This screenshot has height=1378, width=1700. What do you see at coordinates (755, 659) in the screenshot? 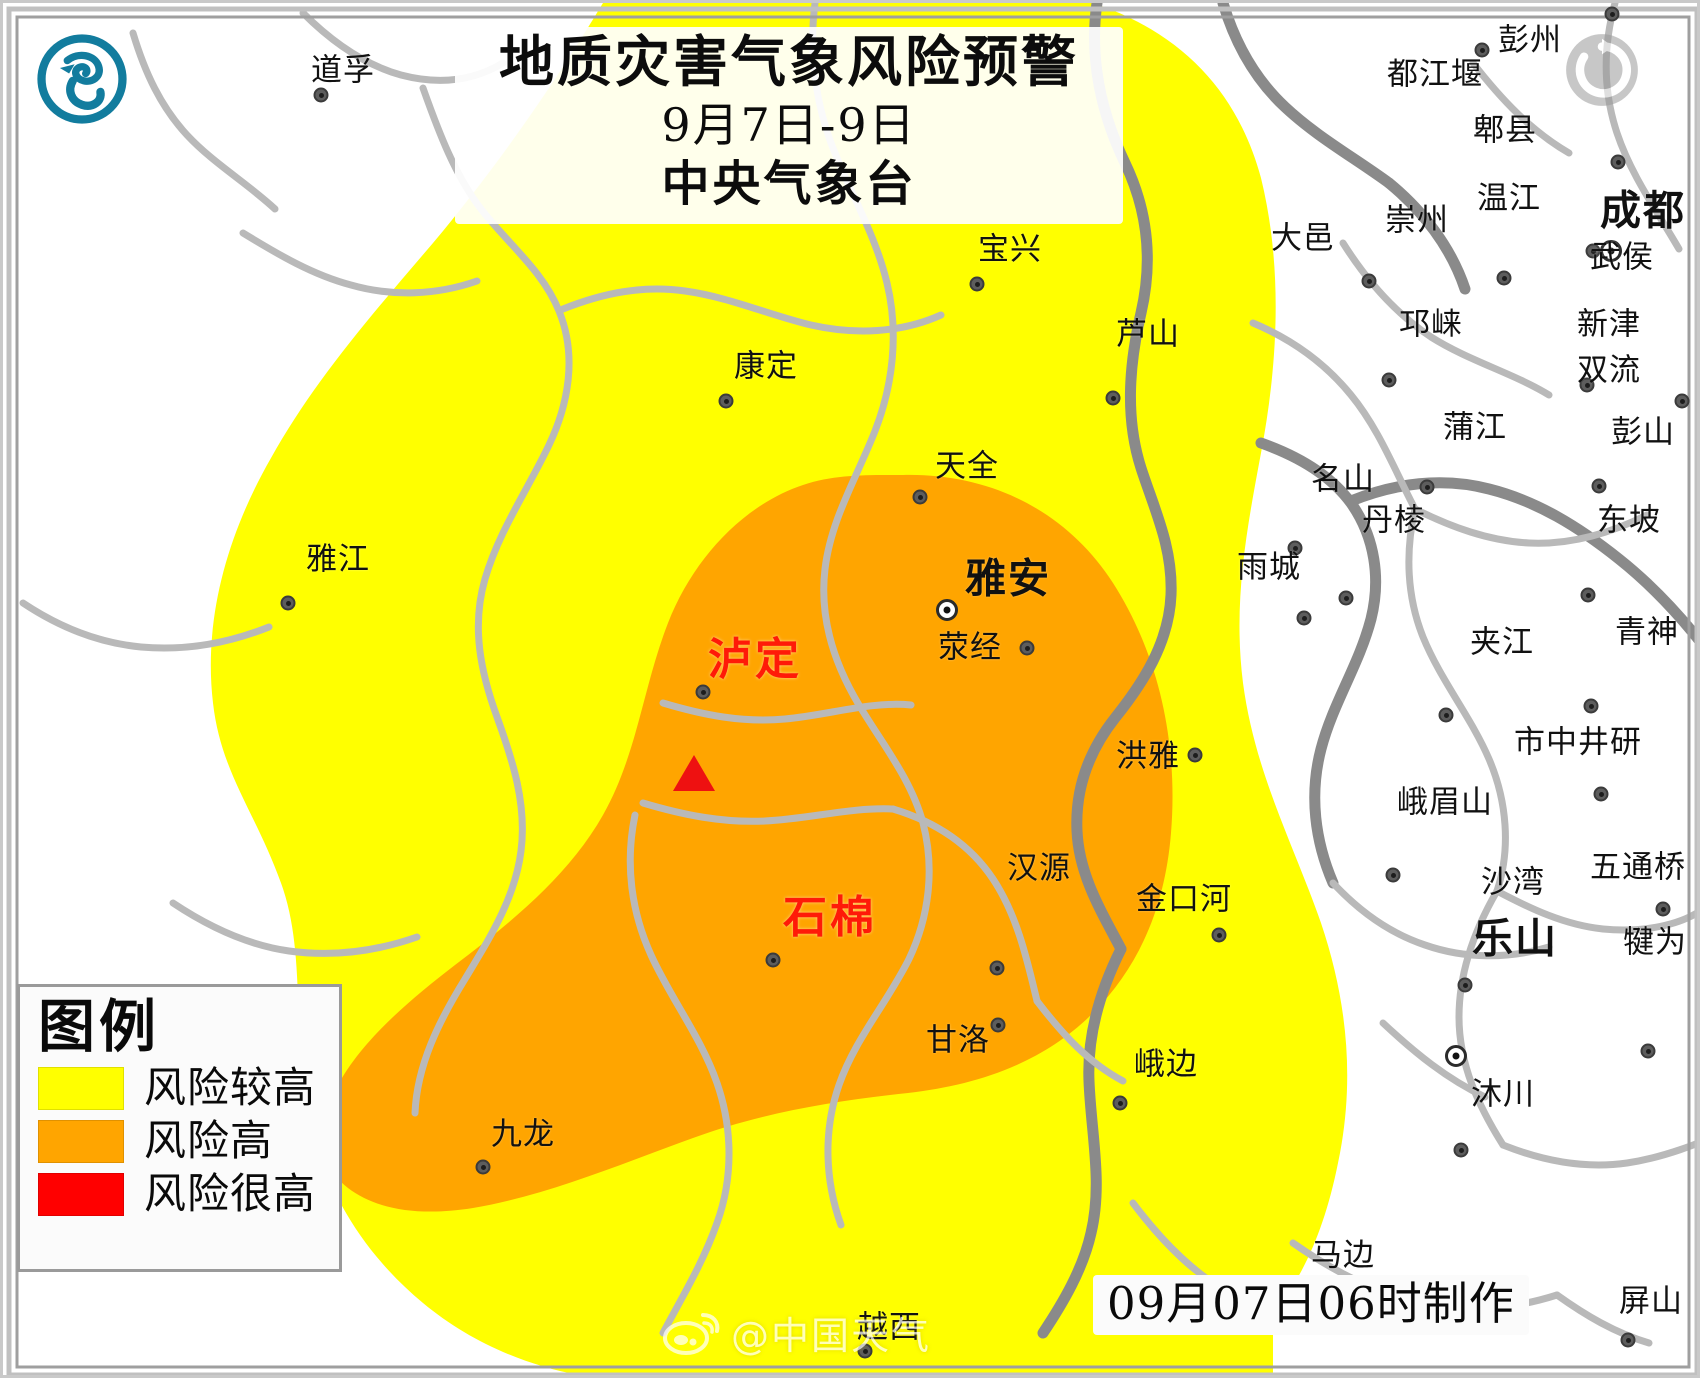
I see `city-label: 泸定` at bounding box center [755, 659].